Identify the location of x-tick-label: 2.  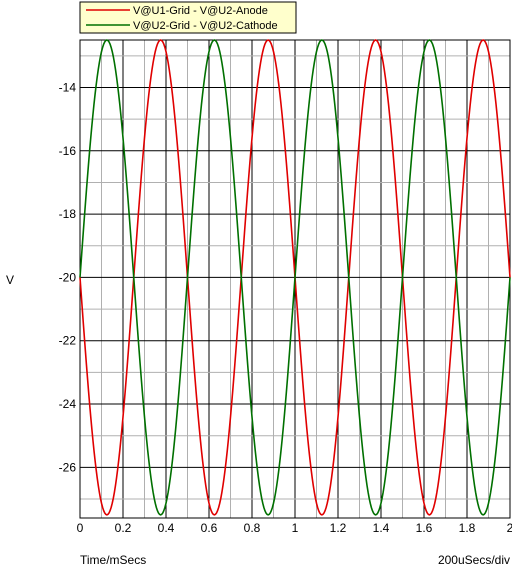
(509, 528).